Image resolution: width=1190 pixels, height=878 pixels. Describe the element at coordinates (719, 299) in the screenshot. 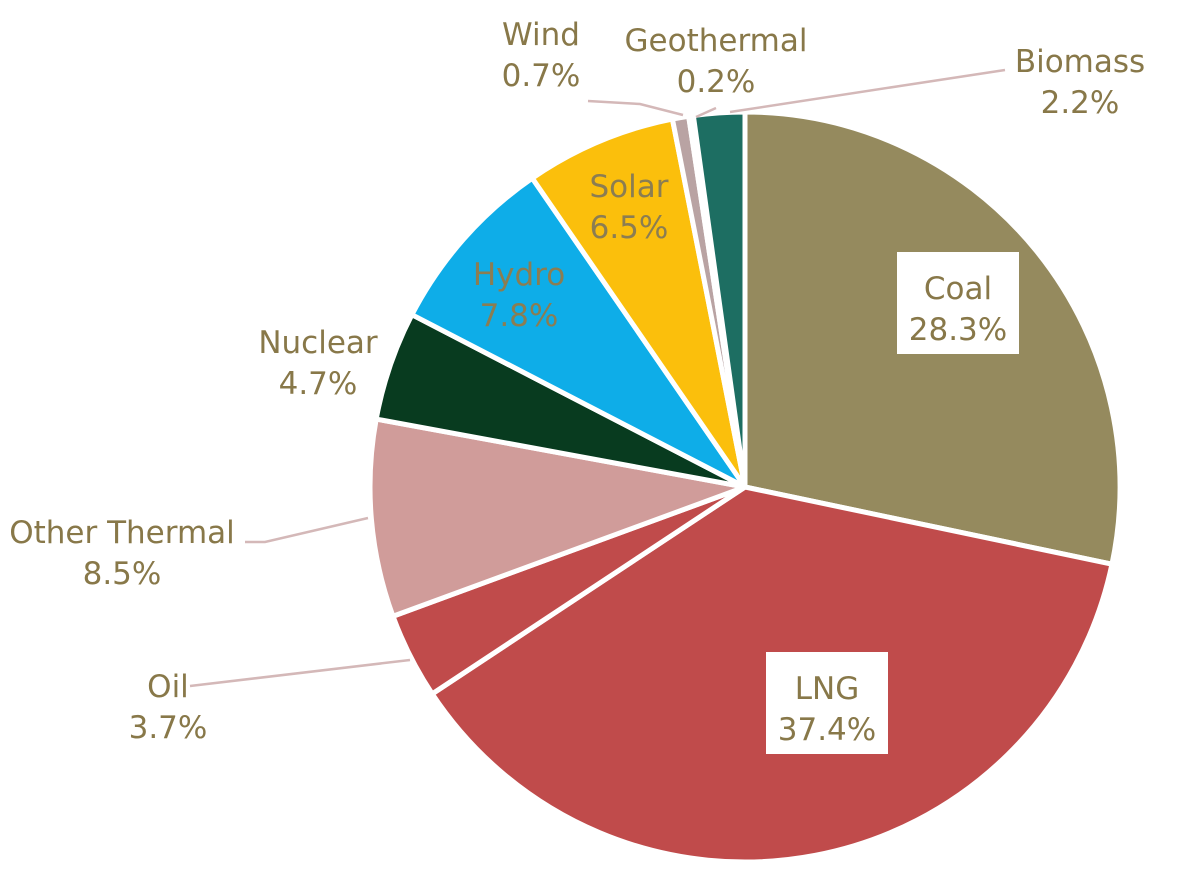

I see `slice-biomass` at that location.